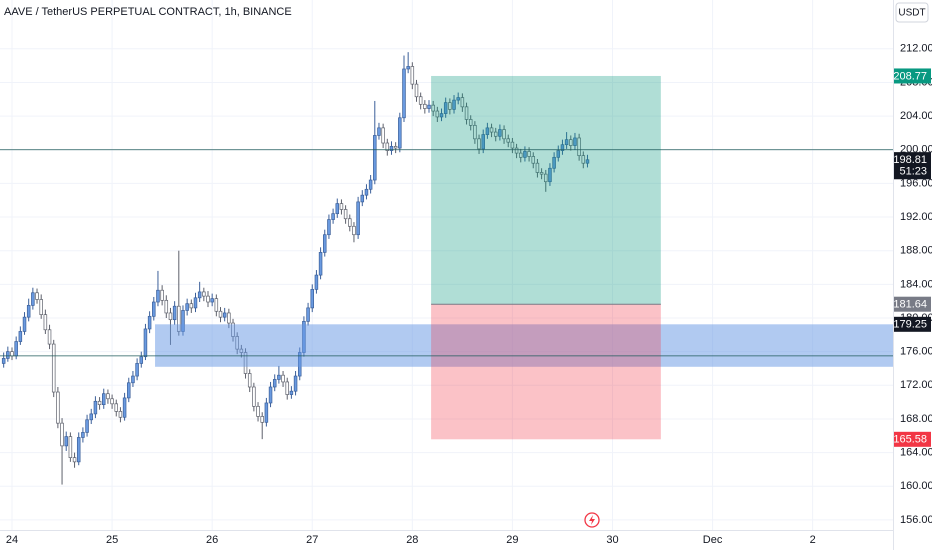 This screenshot has height=555, width=932. I want to click on y-tick-label: 168.00, so click(916, 419).